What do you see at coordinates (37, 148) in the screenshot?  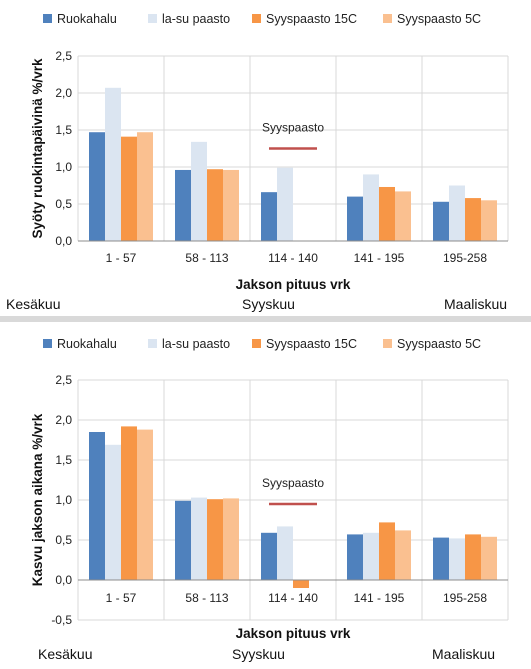 I see `y-axis-title: Syöty ruokintapäivinä %/vrk` at bounding box center [37, 148].